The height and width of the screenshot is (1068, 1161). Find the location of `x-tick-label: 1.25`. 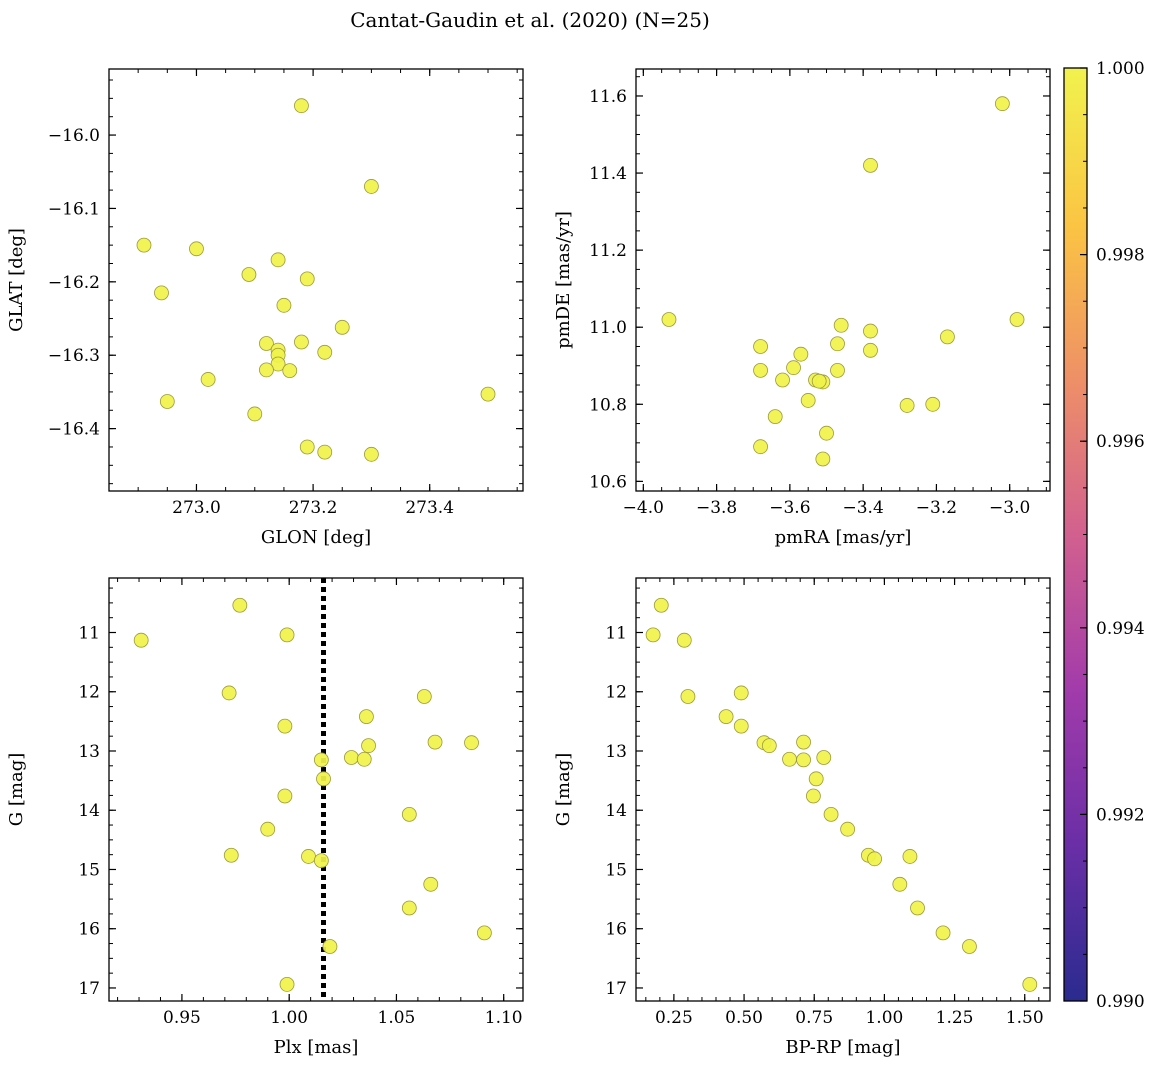

x-tick-label: 1.25 is located at coordinates (955, 1018).